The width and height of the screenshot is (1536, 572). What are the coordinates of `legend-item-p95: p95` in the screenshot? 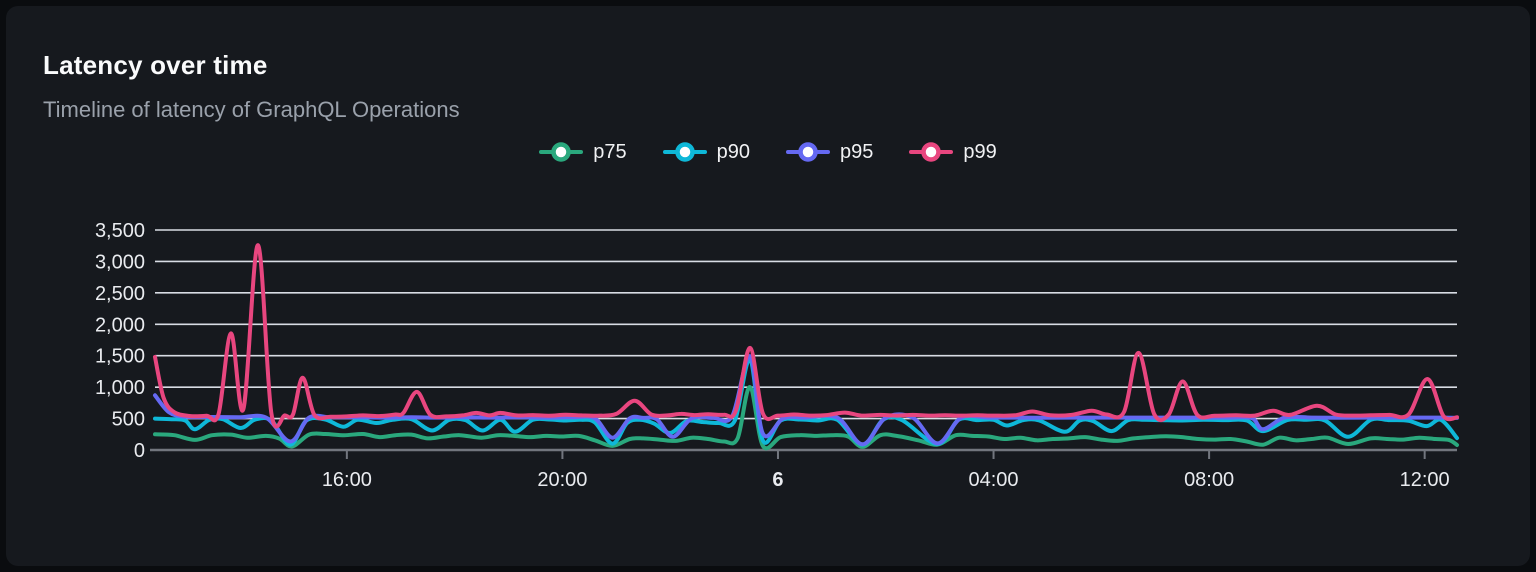 It's located at (829, 152).